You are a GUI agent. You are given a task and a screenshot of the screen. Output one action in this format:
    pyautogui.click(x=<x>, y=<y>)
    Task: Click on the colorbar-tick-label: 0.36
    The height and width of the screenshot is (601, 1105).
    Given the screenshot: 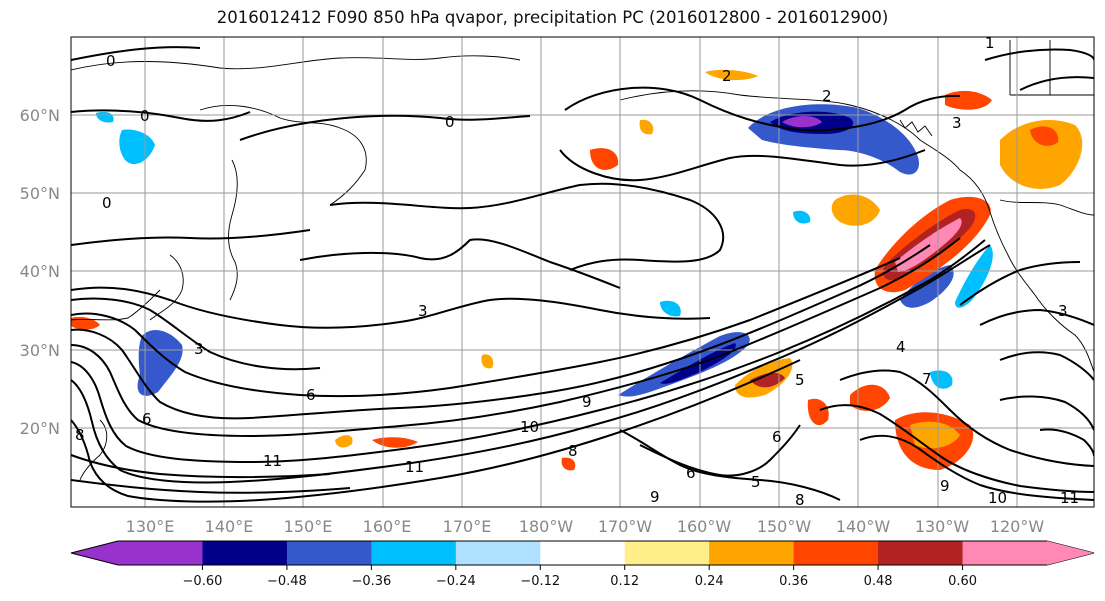 What is the action you would take?
    pyautogui.click(x=793, y=581)
    